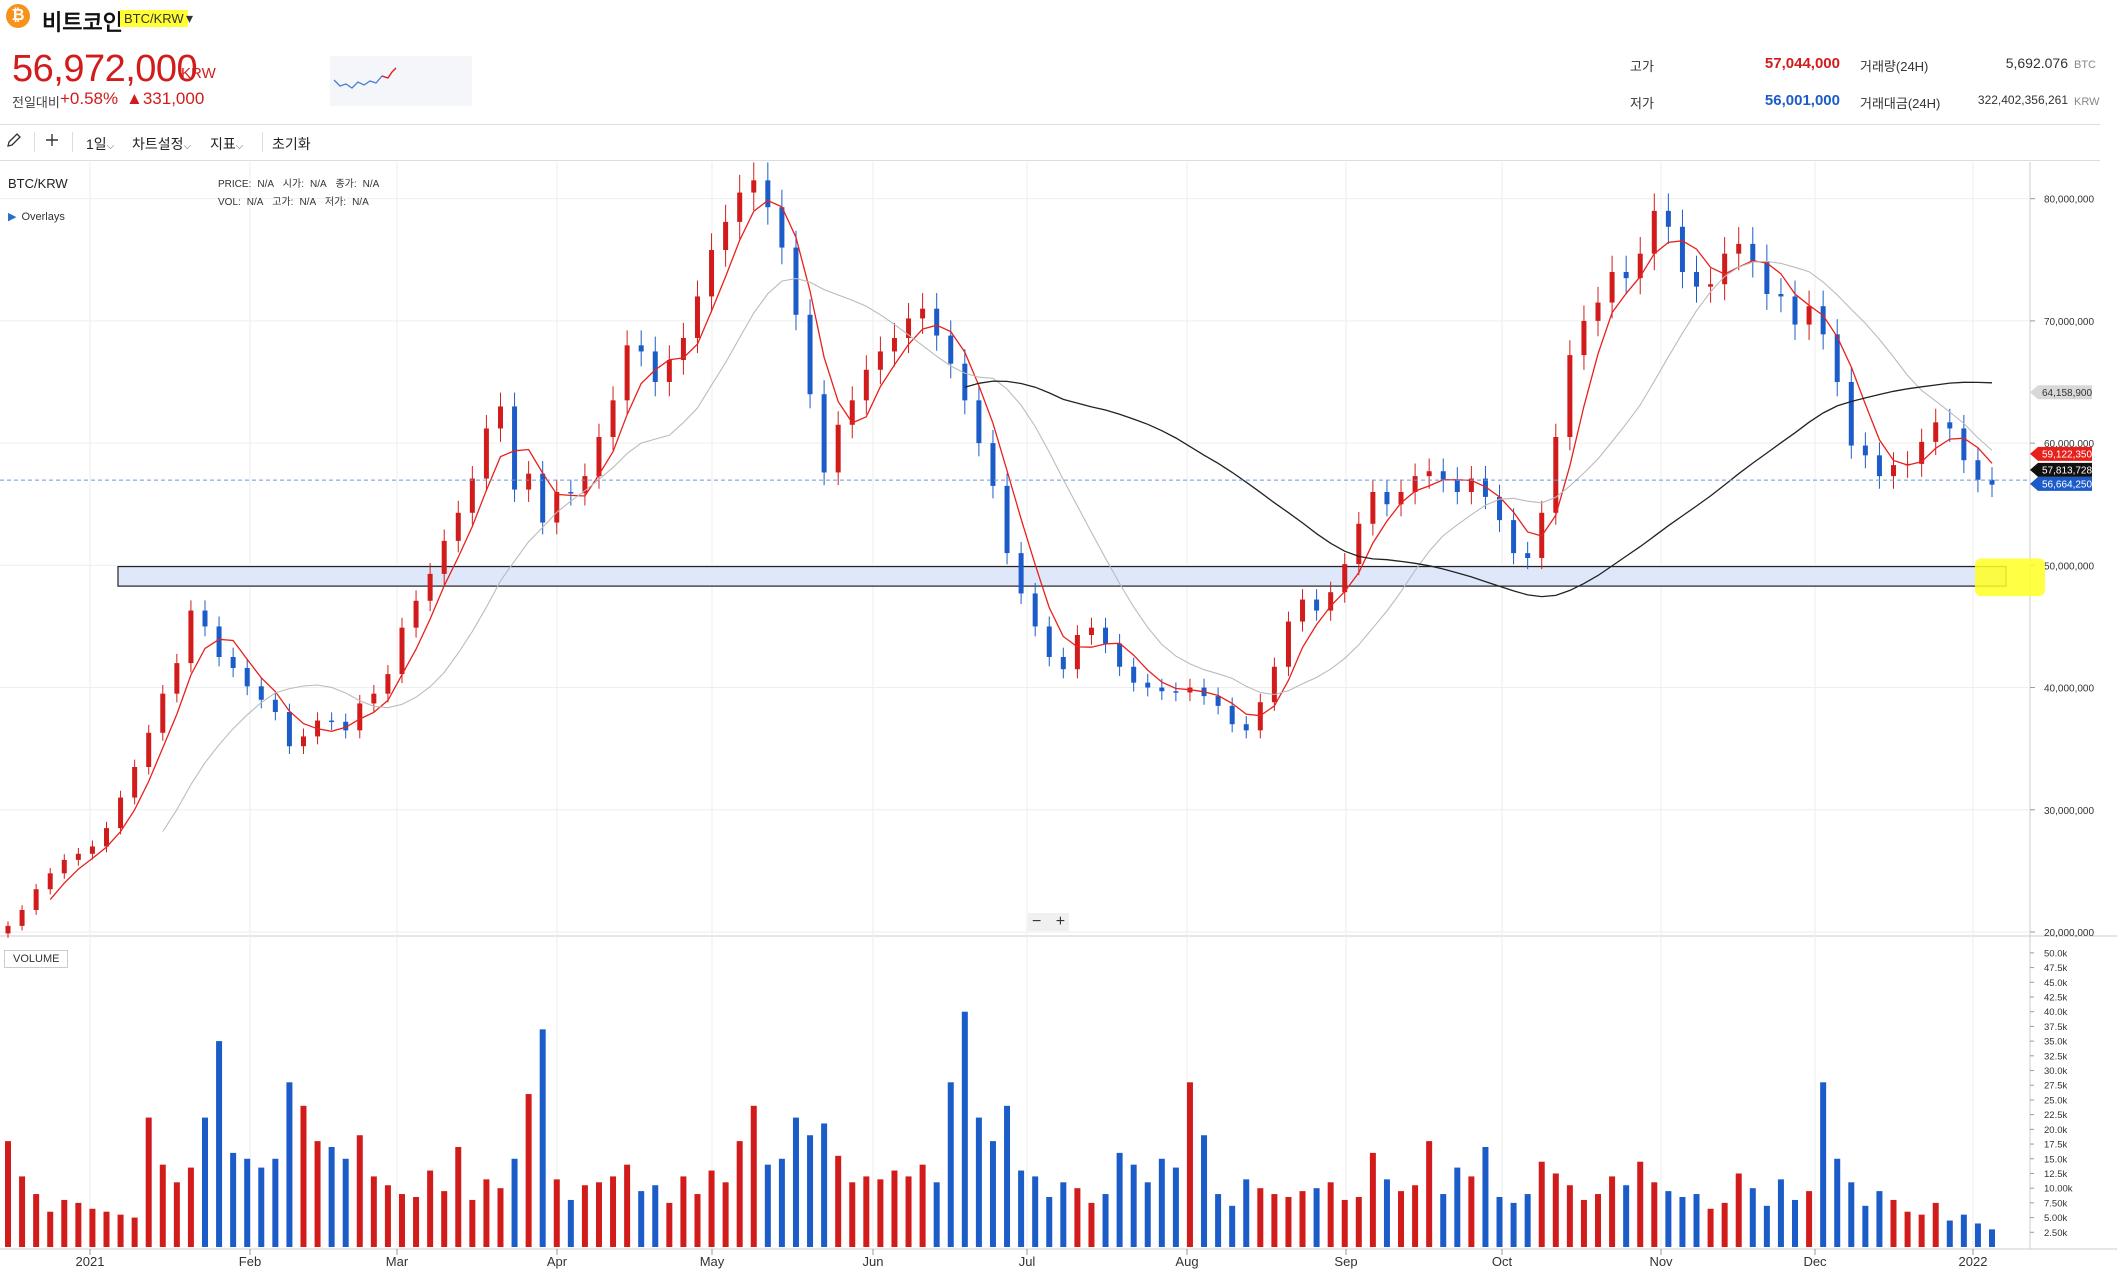 This screenshot has width=2117, height=1276. What do you see at coordinates (1060, 921) in the screenshot?
I see `zoom-in-button: +` at bounding box center [1060, 921].